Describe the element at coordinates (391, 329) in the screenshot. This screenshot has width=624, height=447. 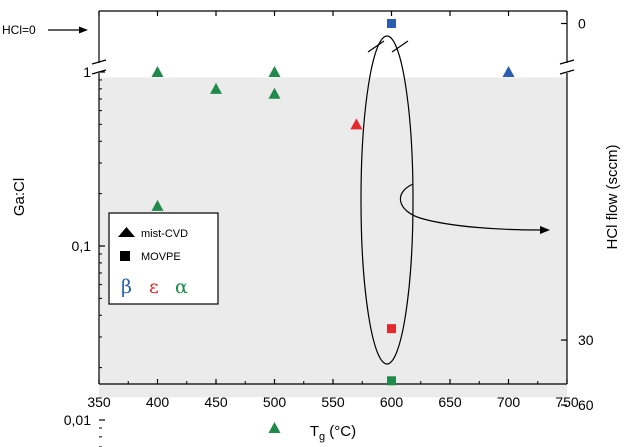
I see `square-point-epsilon` at that location.